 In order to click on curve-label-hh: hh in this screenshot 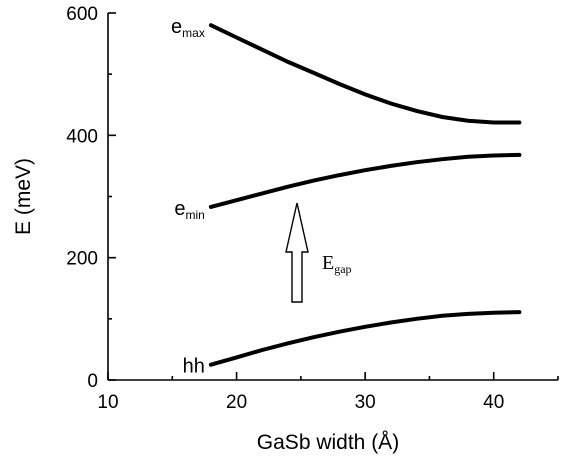, I will do `click(194, 367)`.